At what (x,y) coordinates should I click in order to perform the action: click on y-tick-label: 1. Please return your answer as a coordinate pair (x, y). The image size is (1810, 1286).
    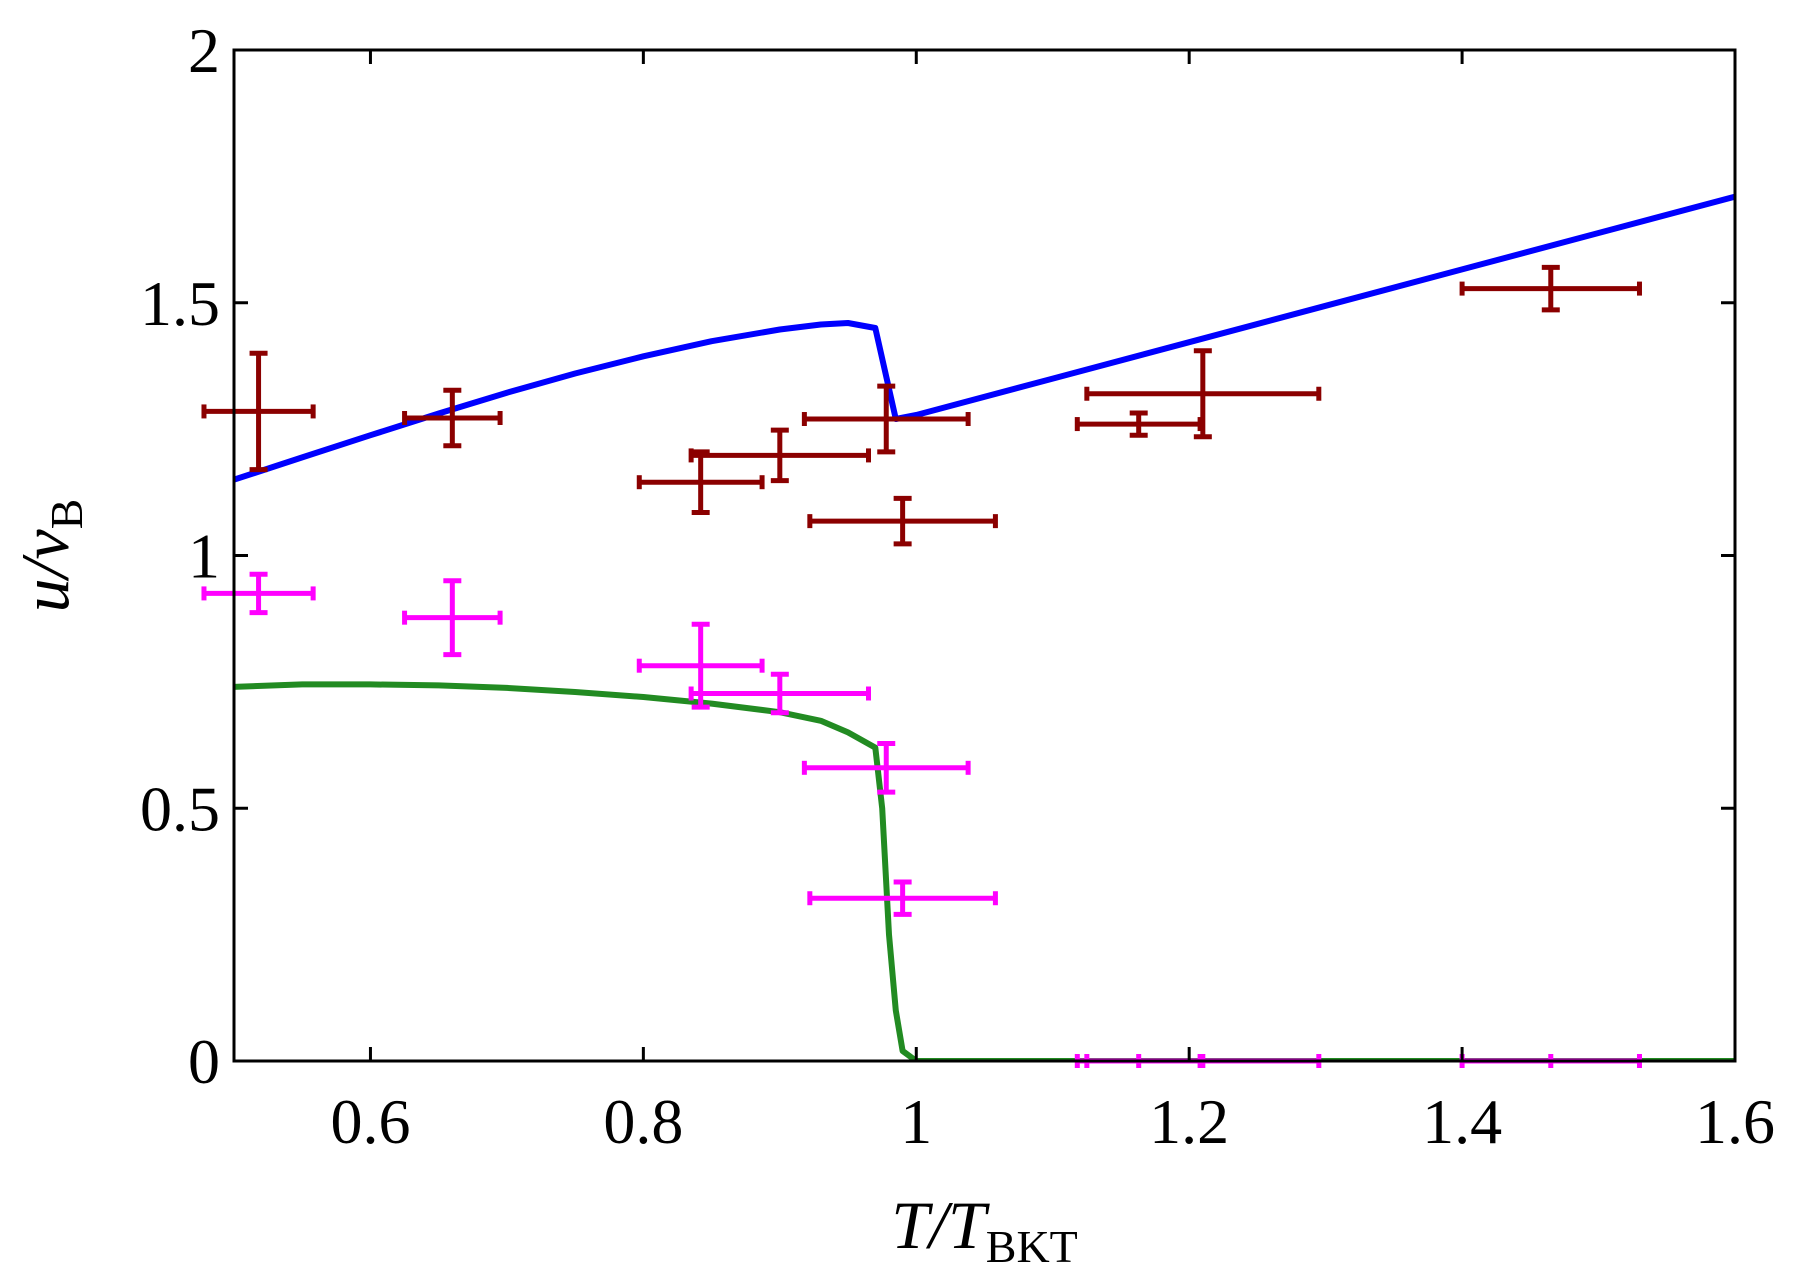
    Looking at the image, I should click on (204, 556).